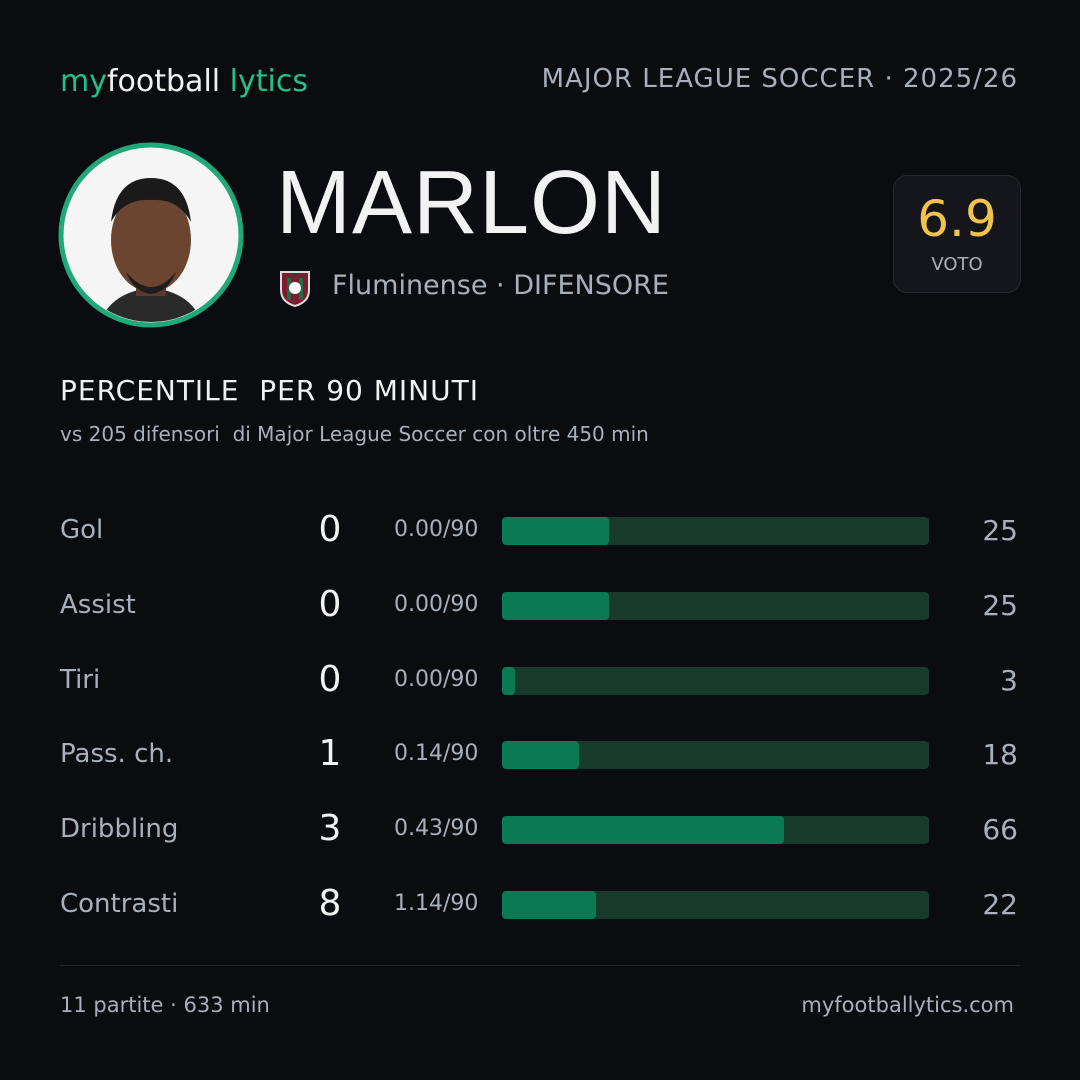  I want to click on stat-label: Tiri, so click(80, 679).